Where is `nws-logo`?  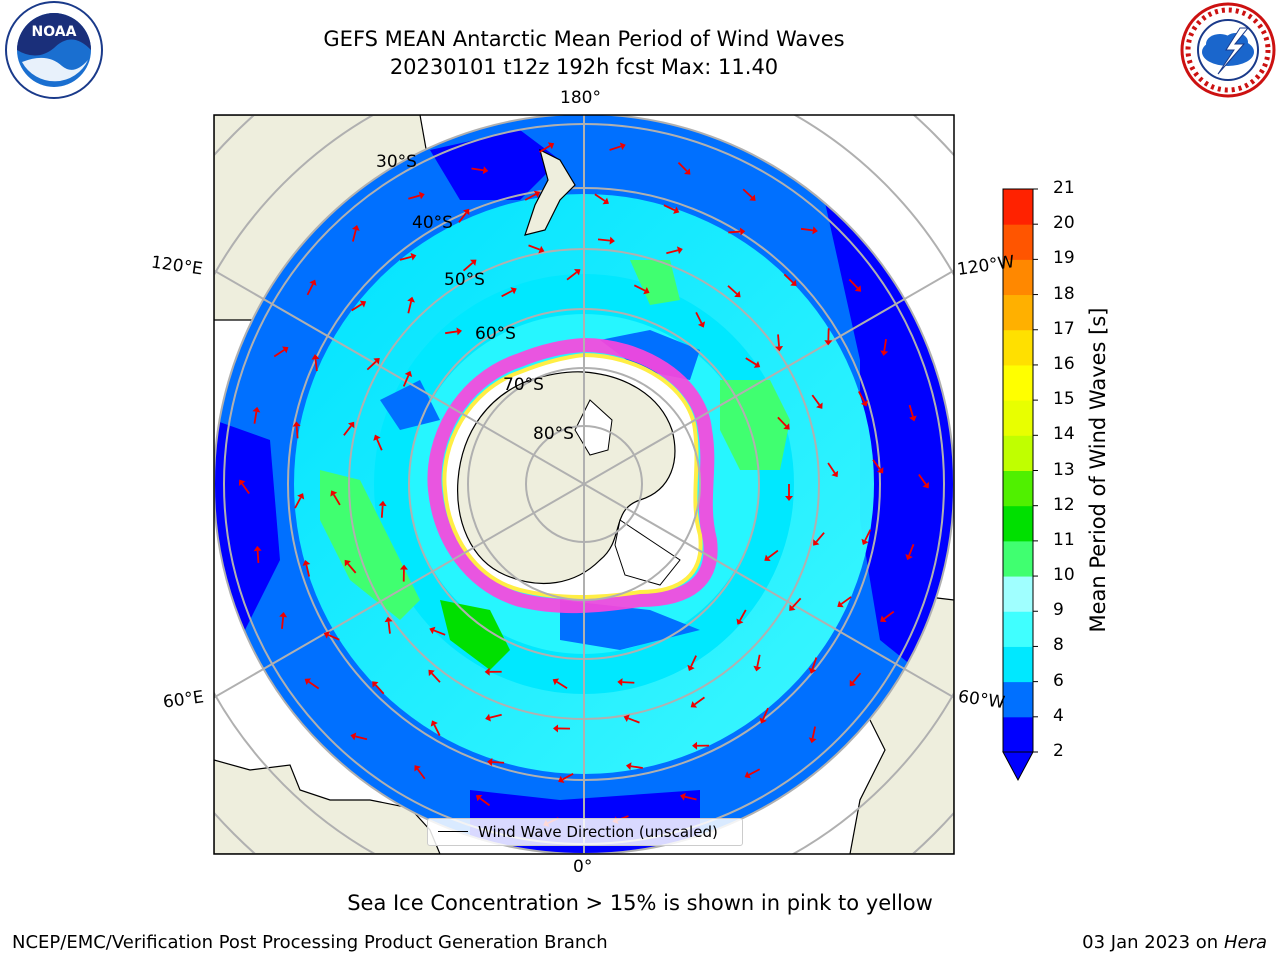 nws-logo is located at coordinates (1228, 50).